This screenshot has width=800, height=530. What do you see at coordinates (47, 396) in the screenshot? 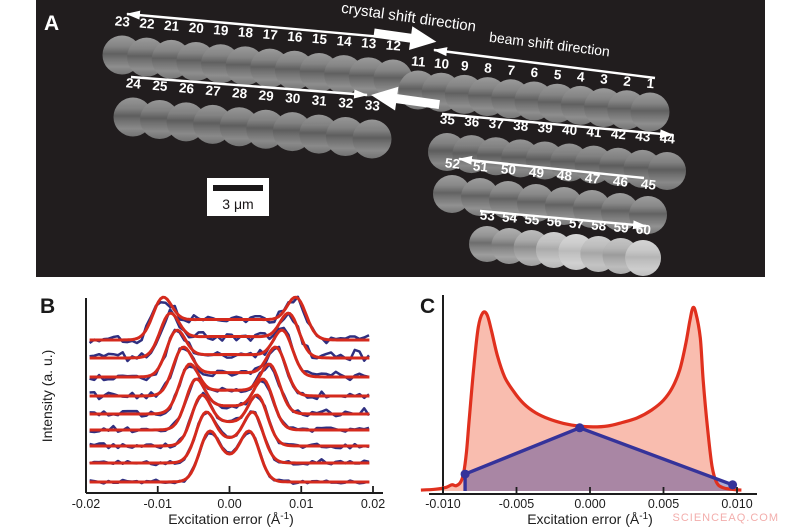
I see `panel-b-y-axis-title: Intensity (a. u.)` at bounding box center [47, 396].